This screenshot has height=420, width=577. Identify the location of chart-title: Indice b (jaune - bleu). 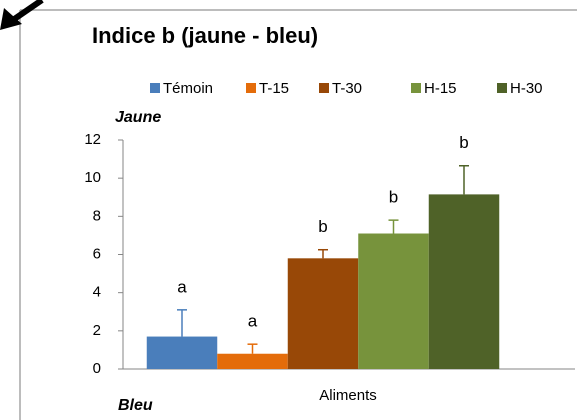
(205, 35).